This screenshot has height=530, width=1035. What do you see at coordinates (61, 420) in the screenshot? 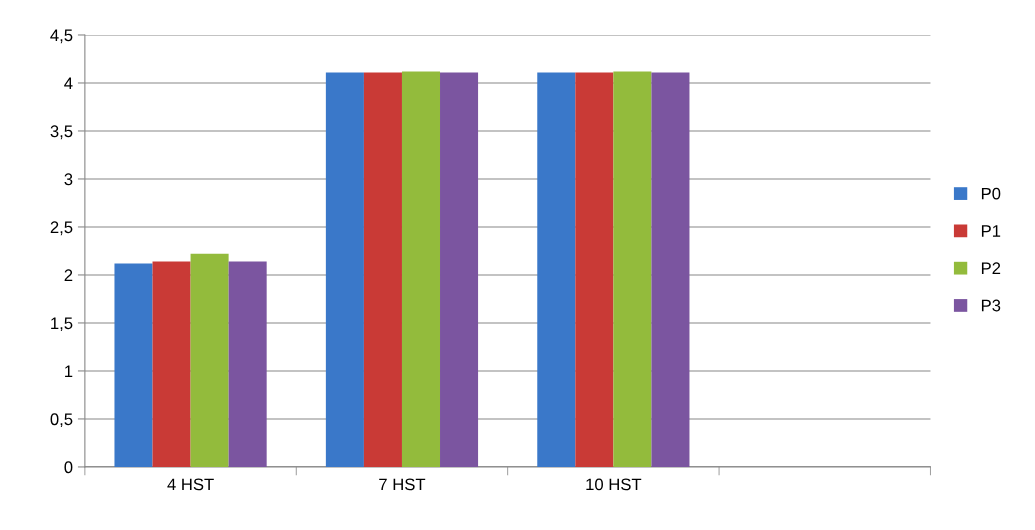
I see `y-tick-label: 0,5` at bounding box center [61, 420].